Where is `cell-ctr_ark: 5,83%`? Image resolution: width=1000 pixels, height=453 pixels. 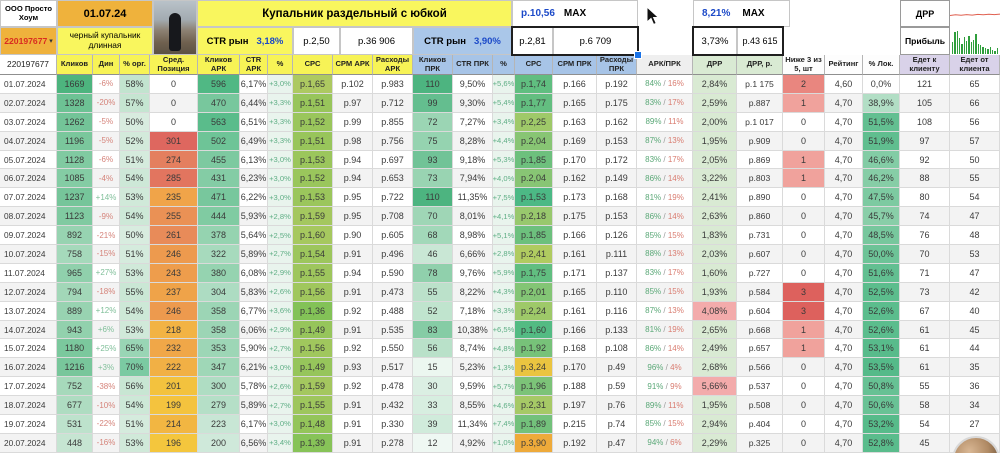
cell-ctr_ark: 5,83% is located at coordinates (254, 292).